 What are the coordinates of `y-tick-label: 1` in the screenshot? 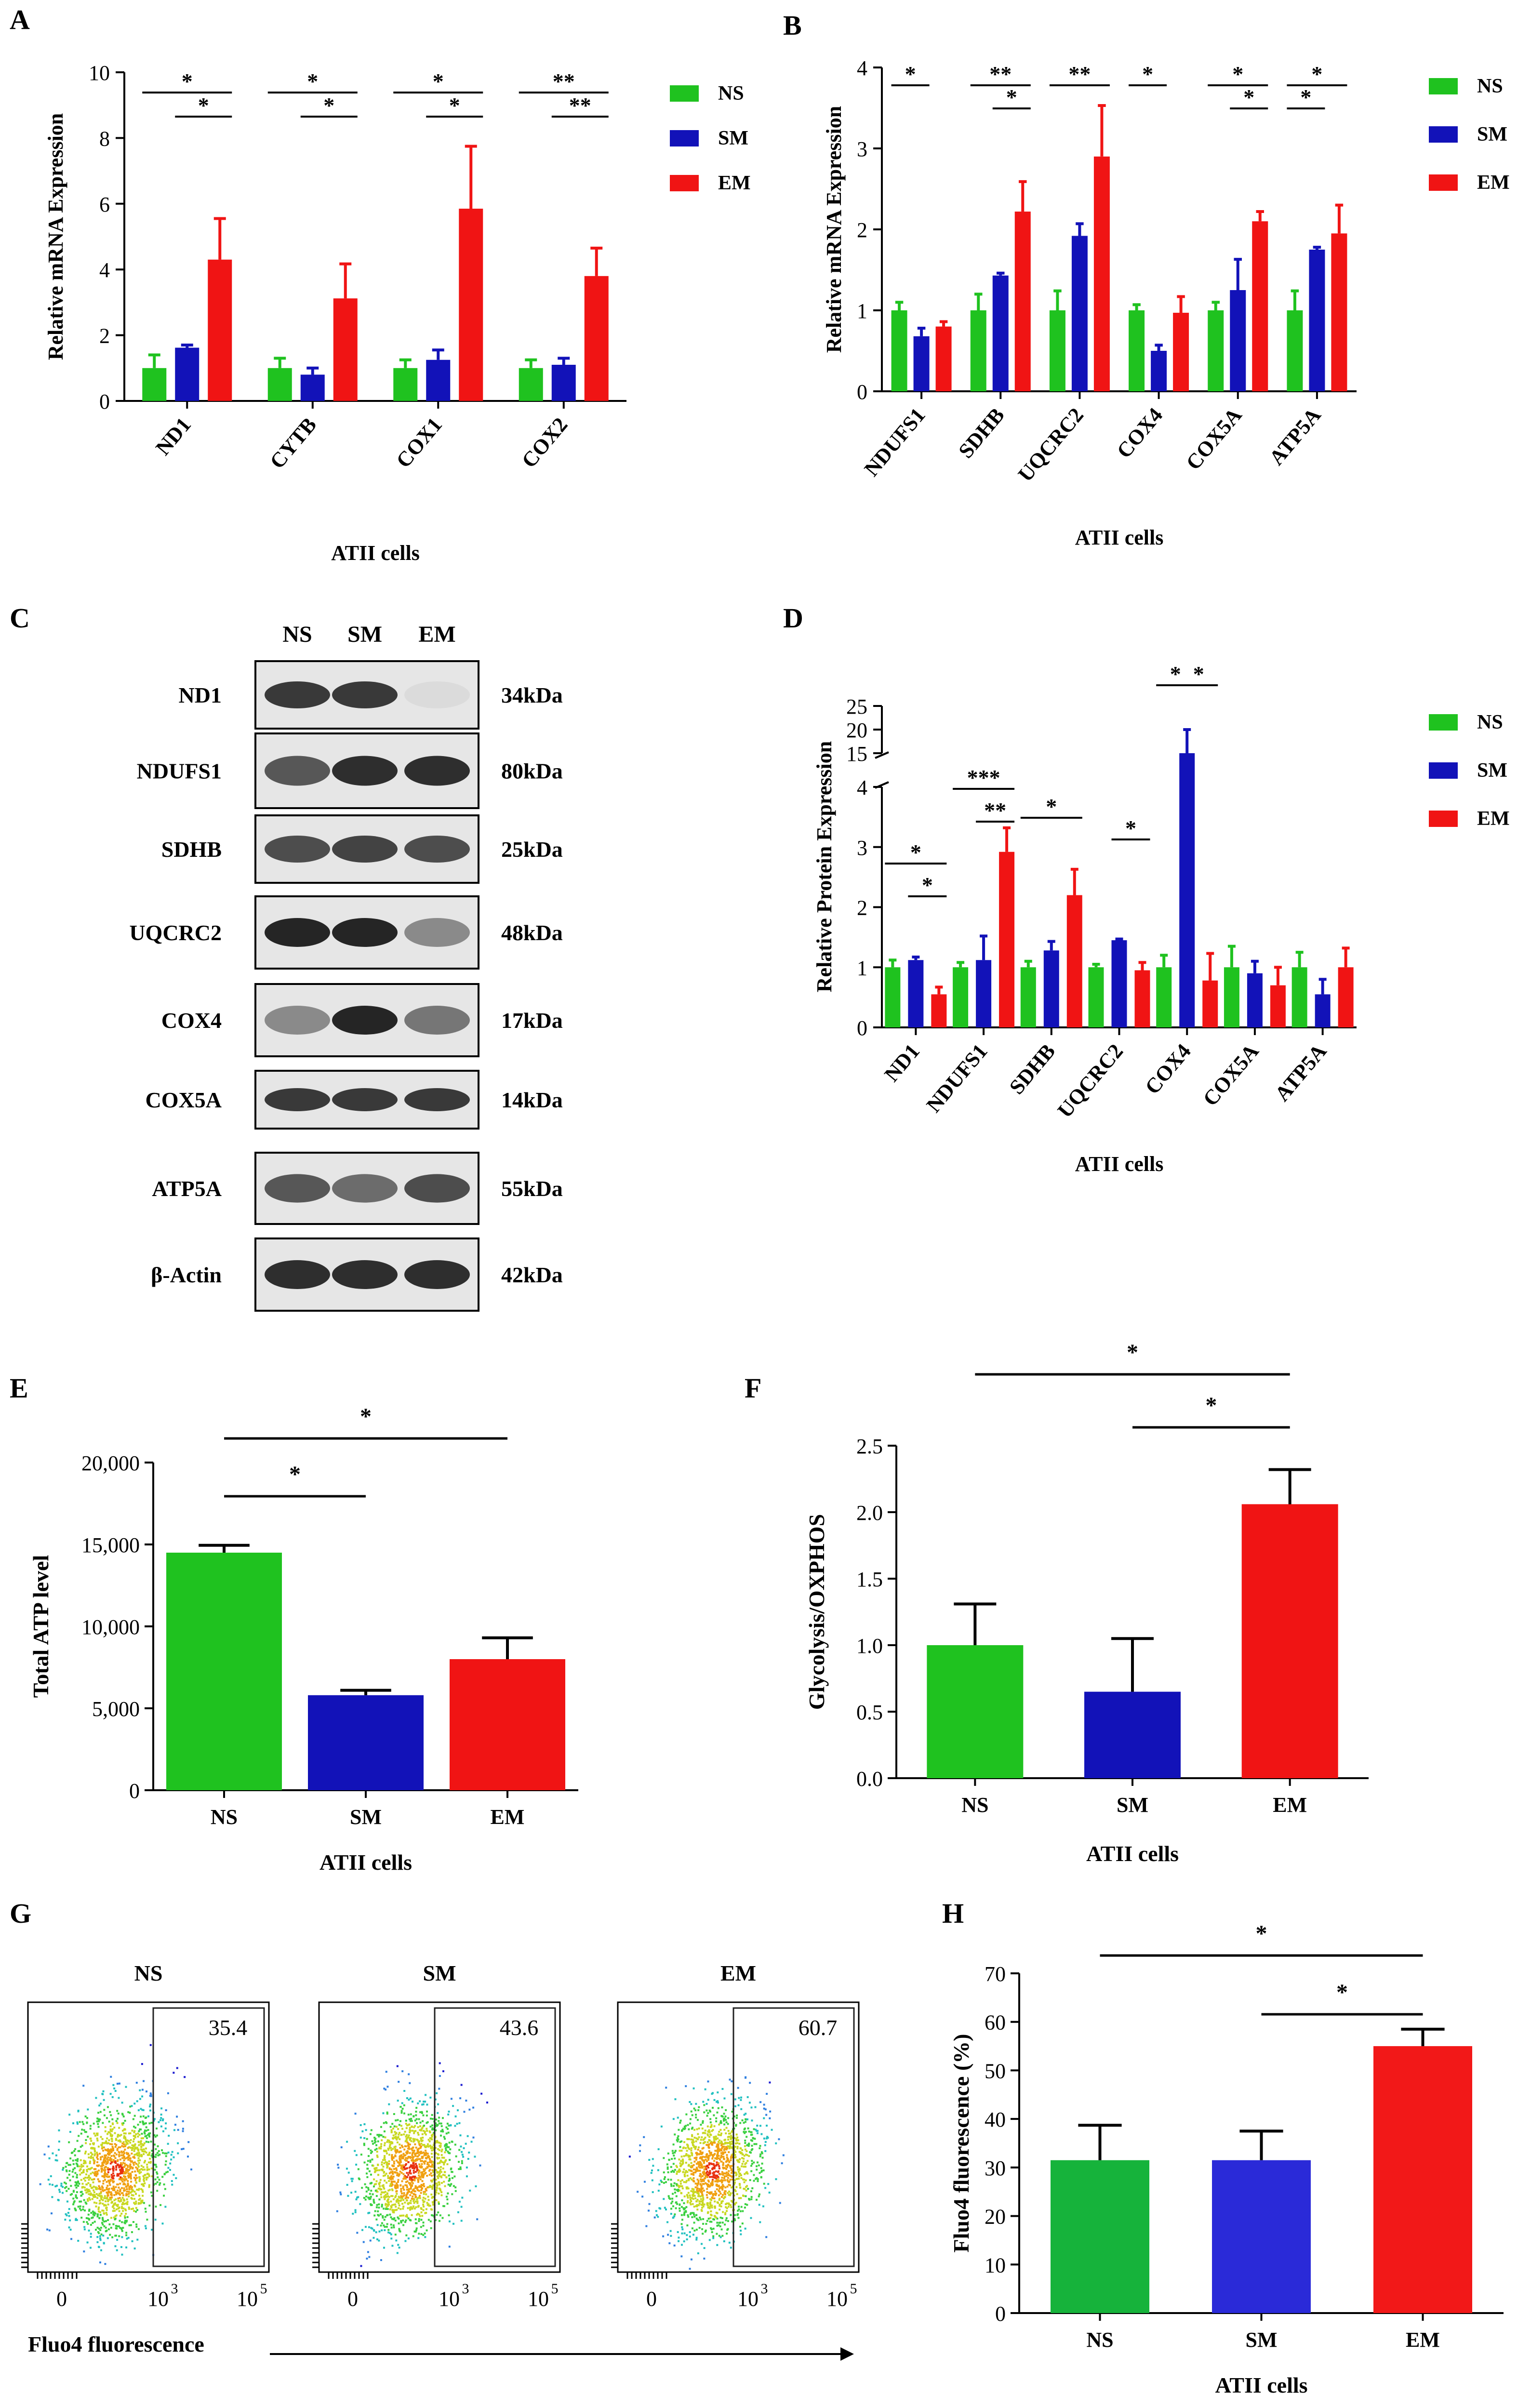 It's located at (862, 968).